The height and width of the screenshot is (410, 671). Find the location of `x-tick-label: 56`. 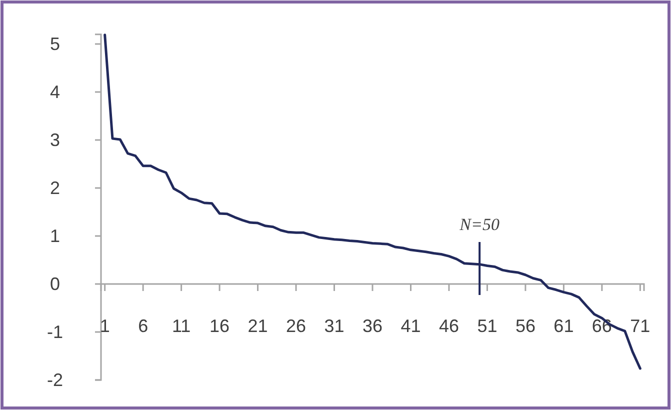

x-tick-label: 56 is located at coordinates (525, 326).